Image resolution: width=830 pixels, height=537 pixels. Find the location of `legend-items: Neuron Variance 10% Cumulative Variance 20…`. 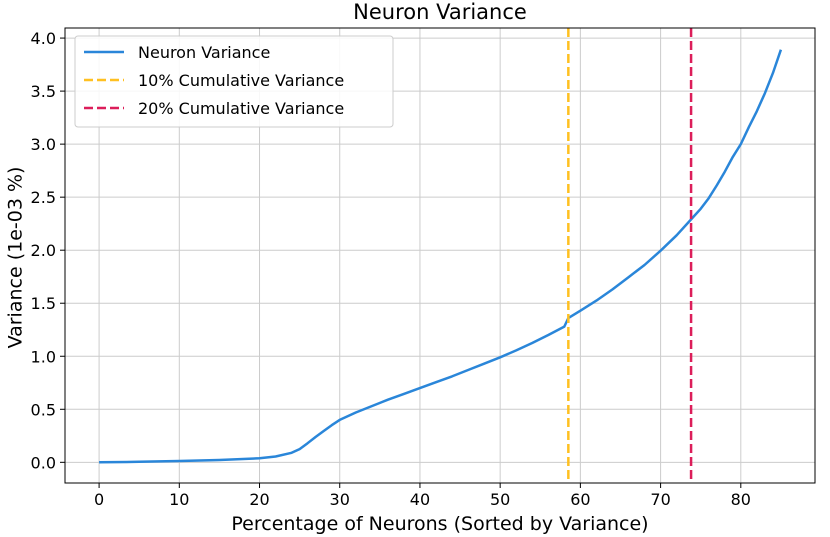

legend-items: Neuron Variance 10% Cumulative Variance 20… is located at coordinates (214, 80).